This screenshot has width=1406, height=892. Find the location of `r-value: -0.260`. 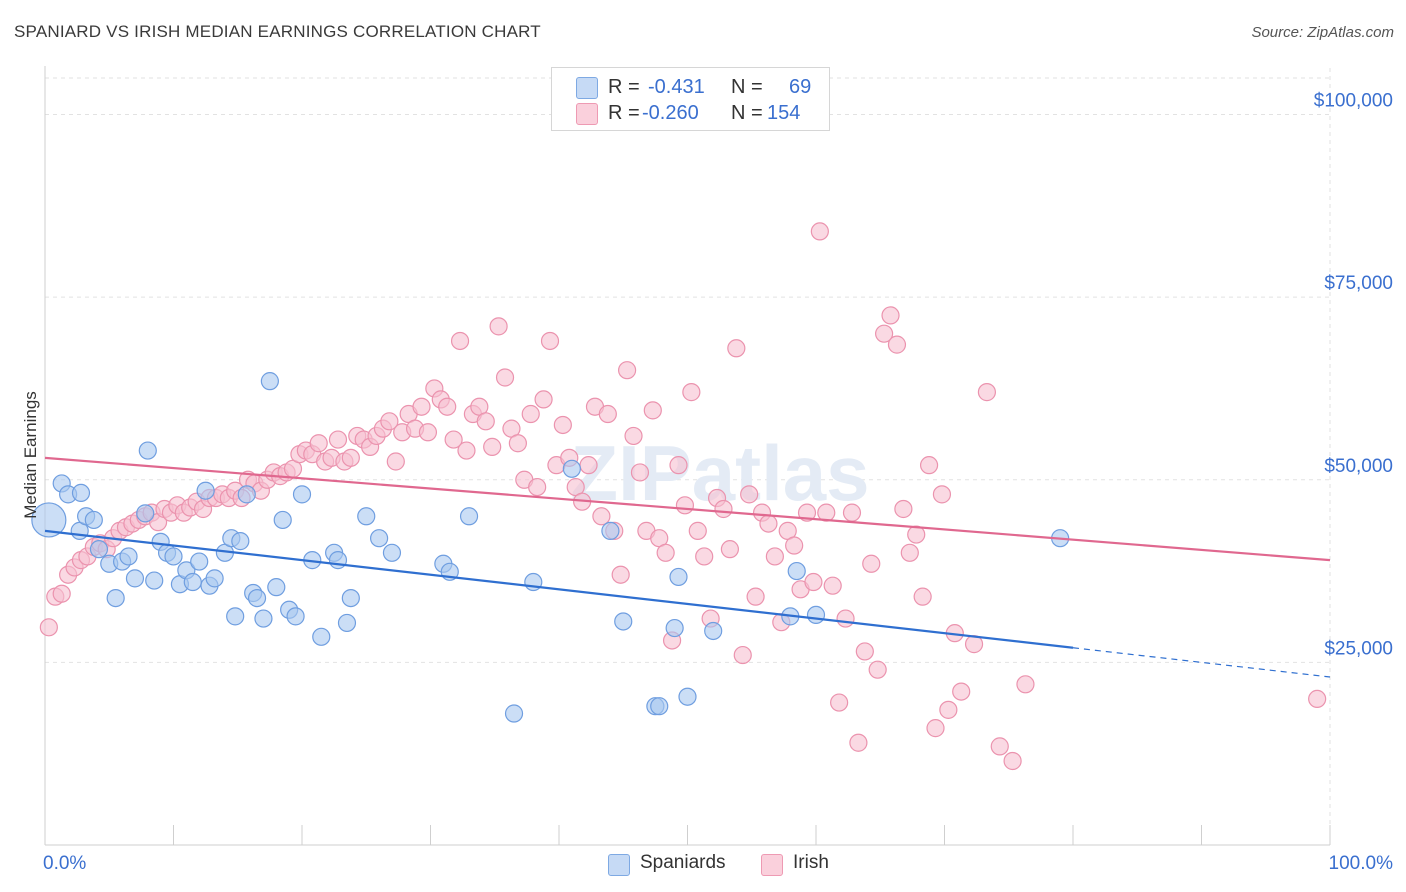

r-value: -0.260 is located at coordinates (670, 113).